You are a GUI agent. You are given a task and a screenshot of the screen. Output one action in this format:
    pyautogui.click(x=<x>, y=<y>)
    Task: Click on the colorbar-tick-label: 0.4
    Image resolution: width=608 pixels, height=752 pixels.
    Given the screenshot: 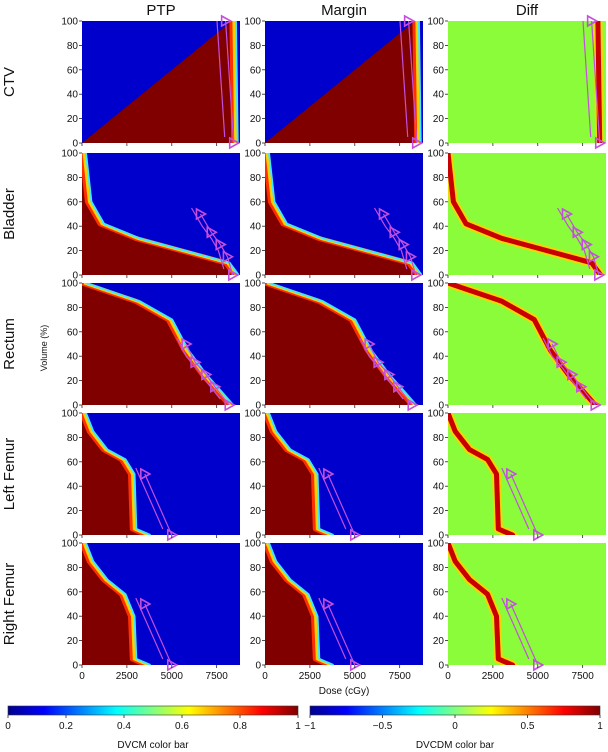 What is the action you would take?
    pyautogui.click(x=124, y=726)
    